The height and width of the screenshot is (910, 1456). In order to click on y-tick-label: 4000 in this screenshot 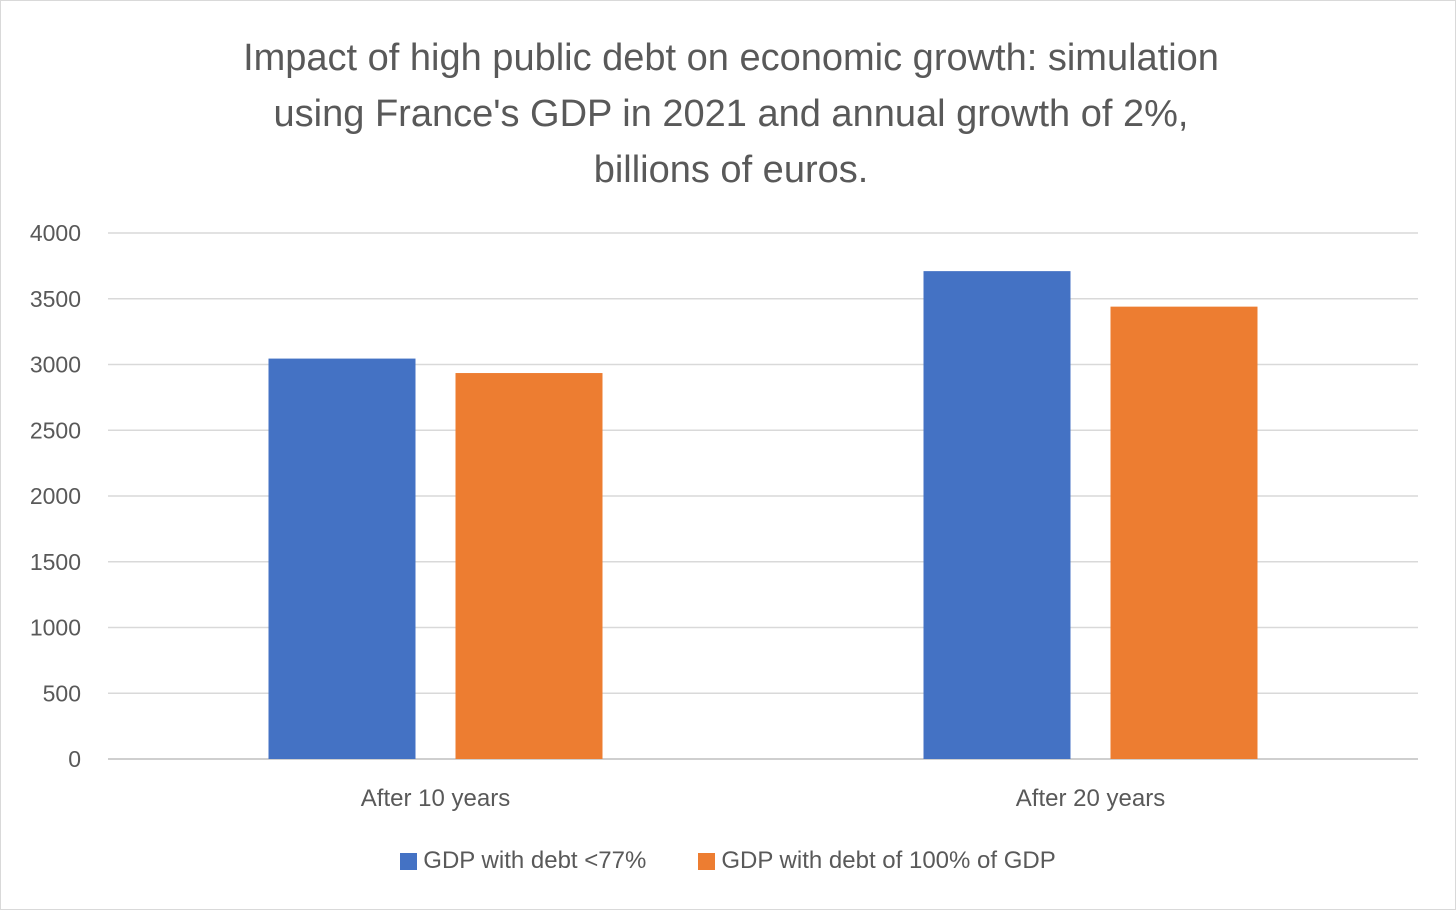, I will do `click(55, 233)`.